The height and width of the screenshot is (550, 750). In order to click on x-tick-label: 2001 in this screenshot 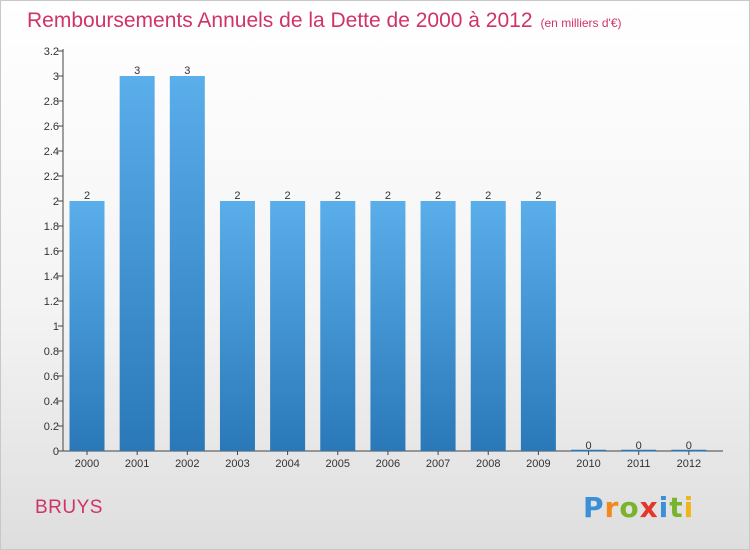, I will do `click(137, 464)`.